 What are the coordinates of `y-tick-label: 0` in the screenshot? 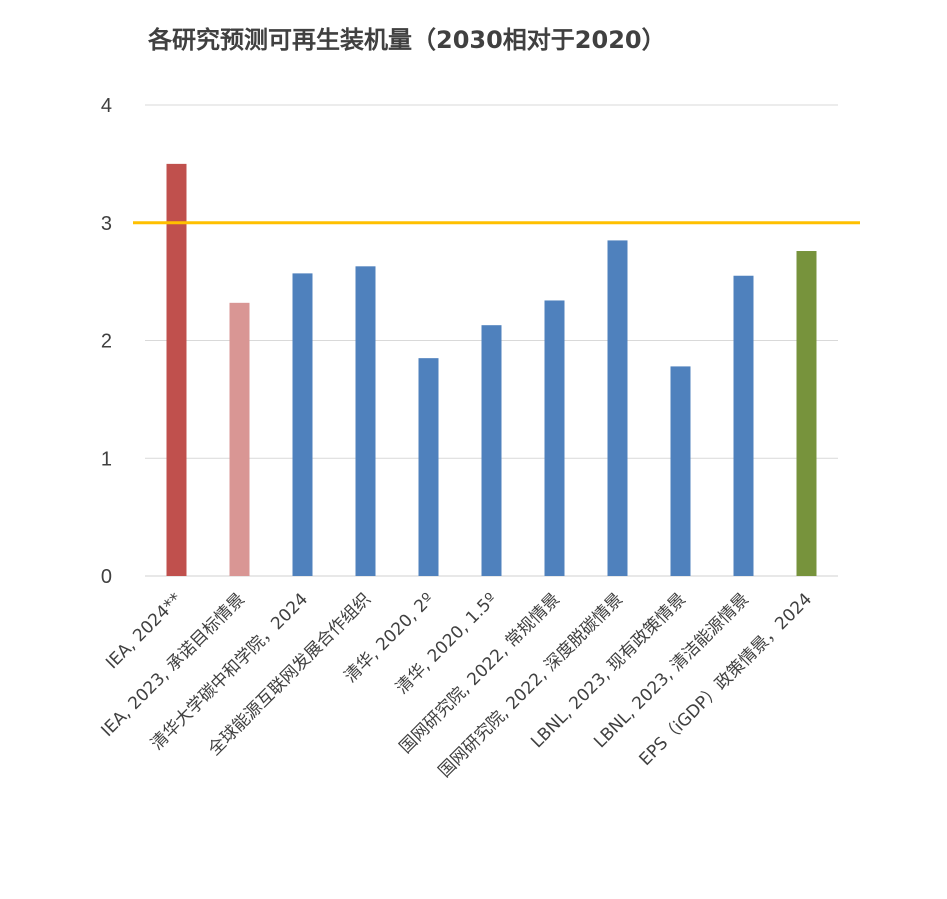 It's located at (106, 577).